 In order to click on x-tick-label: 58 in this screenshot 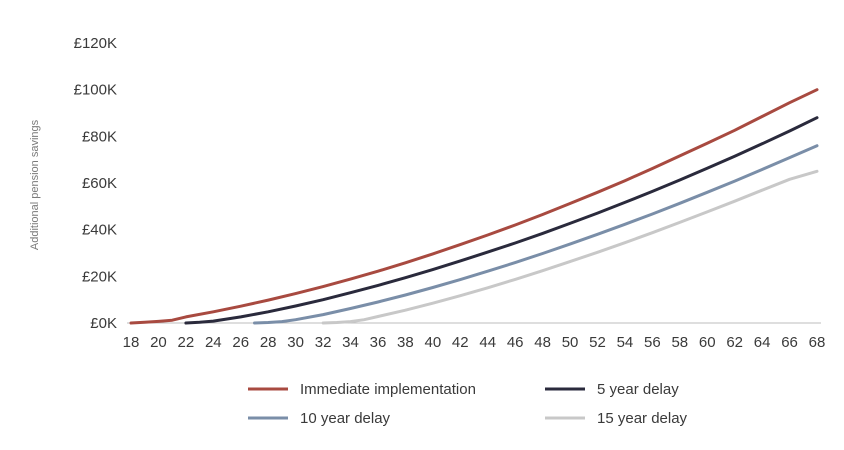, I will do `click(679, 342)`.